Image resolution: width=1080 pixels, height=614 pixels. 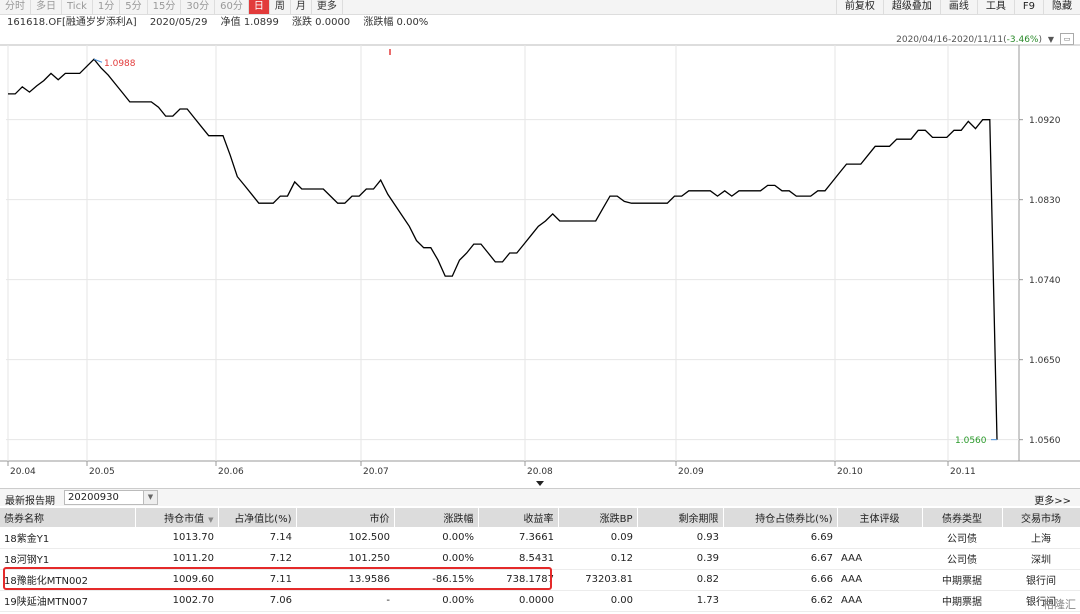 I want to click on column-header-label: 涨跌BP, so click(x=616, y=519).